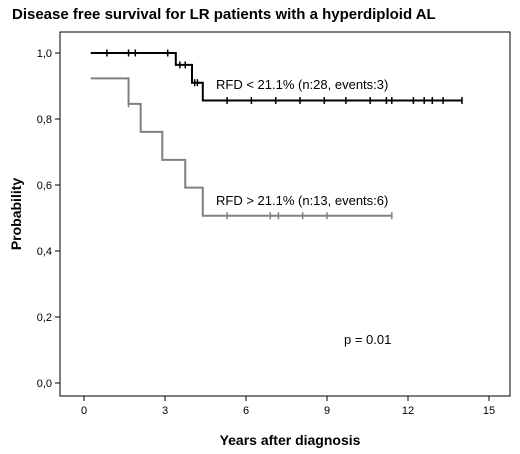  Describe the element at coordinates (44, 318) in the screenshot. I see `y-tick-label: 0,2` at that location.